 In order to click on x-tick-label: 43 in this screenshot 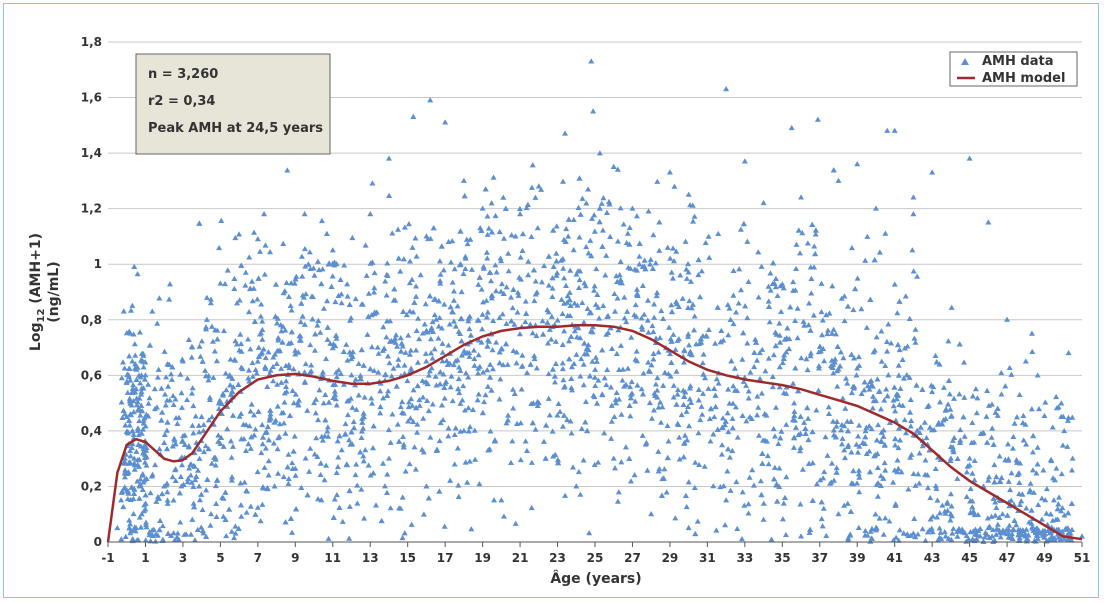, I will do `click(932, 558)`.